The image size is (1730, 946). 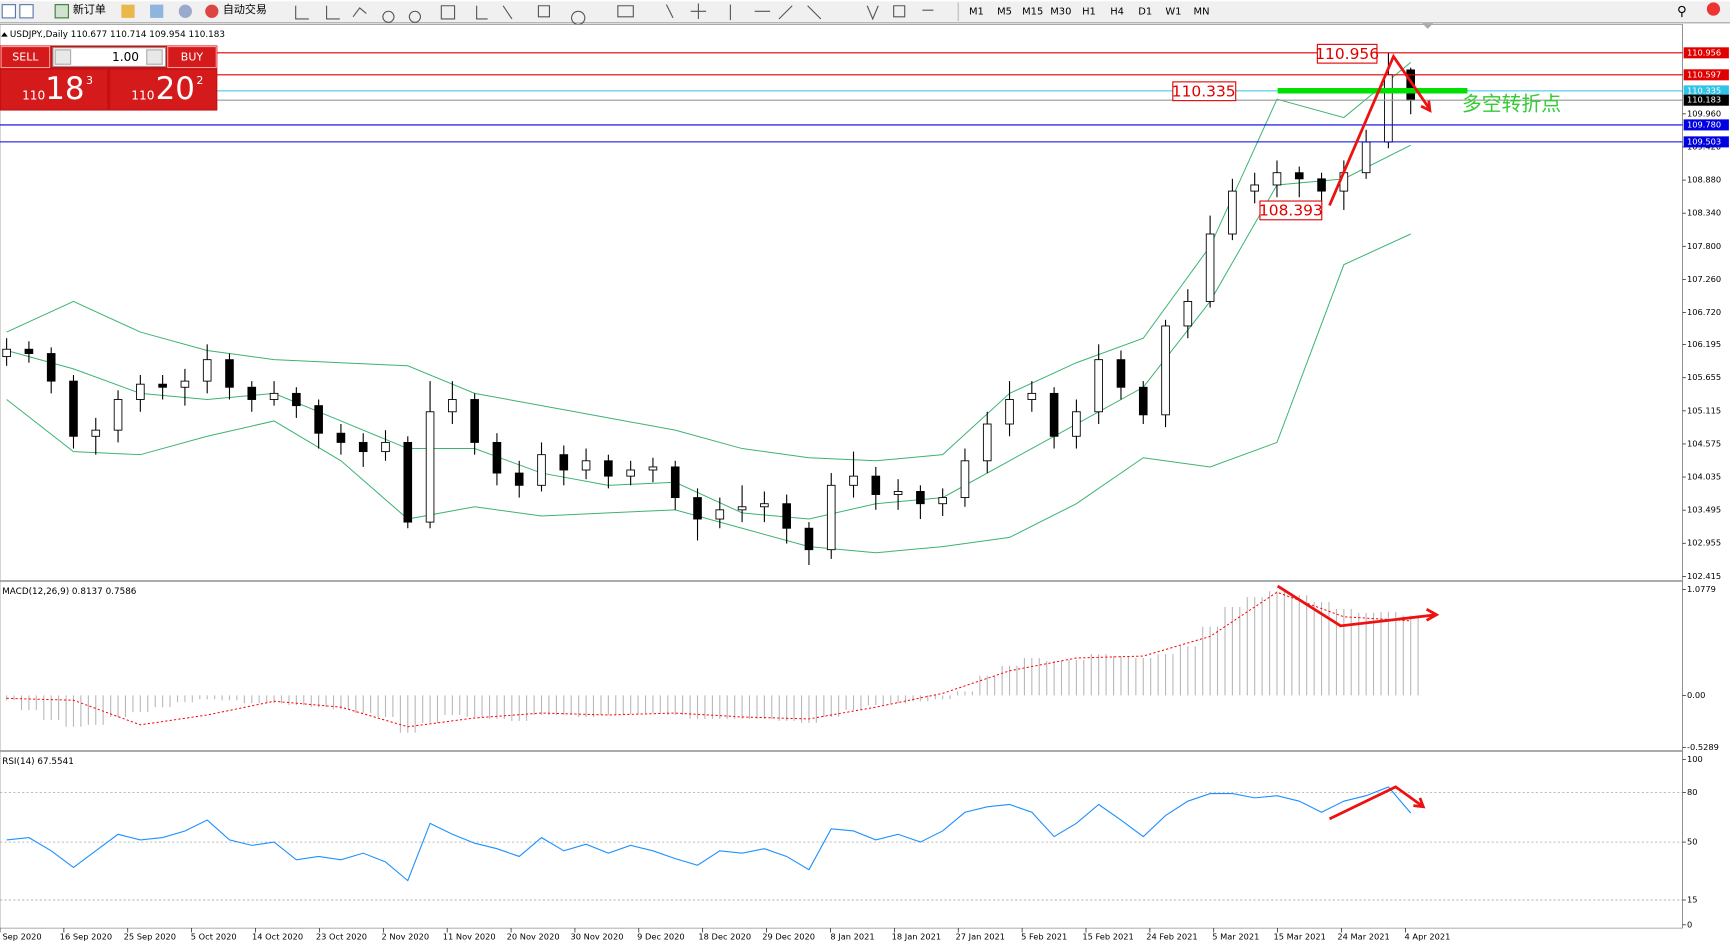 I want to click on x-tick-label: 8 Jan 2021, so click(x=852, y=936).